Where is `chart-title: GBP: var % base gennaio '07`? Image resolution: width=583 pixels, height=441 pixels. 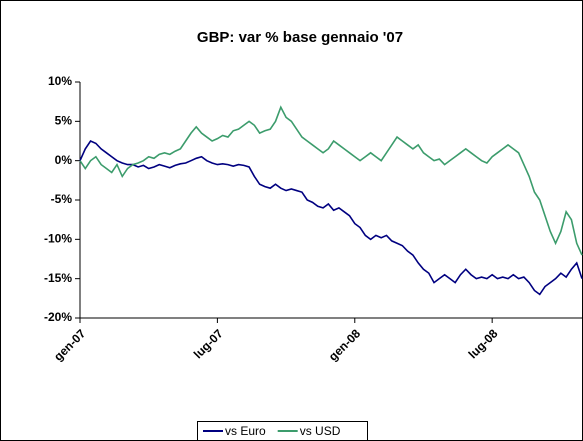 chart-title: GBP: var % base gennaio '07 is located at coordinates (300, 37).